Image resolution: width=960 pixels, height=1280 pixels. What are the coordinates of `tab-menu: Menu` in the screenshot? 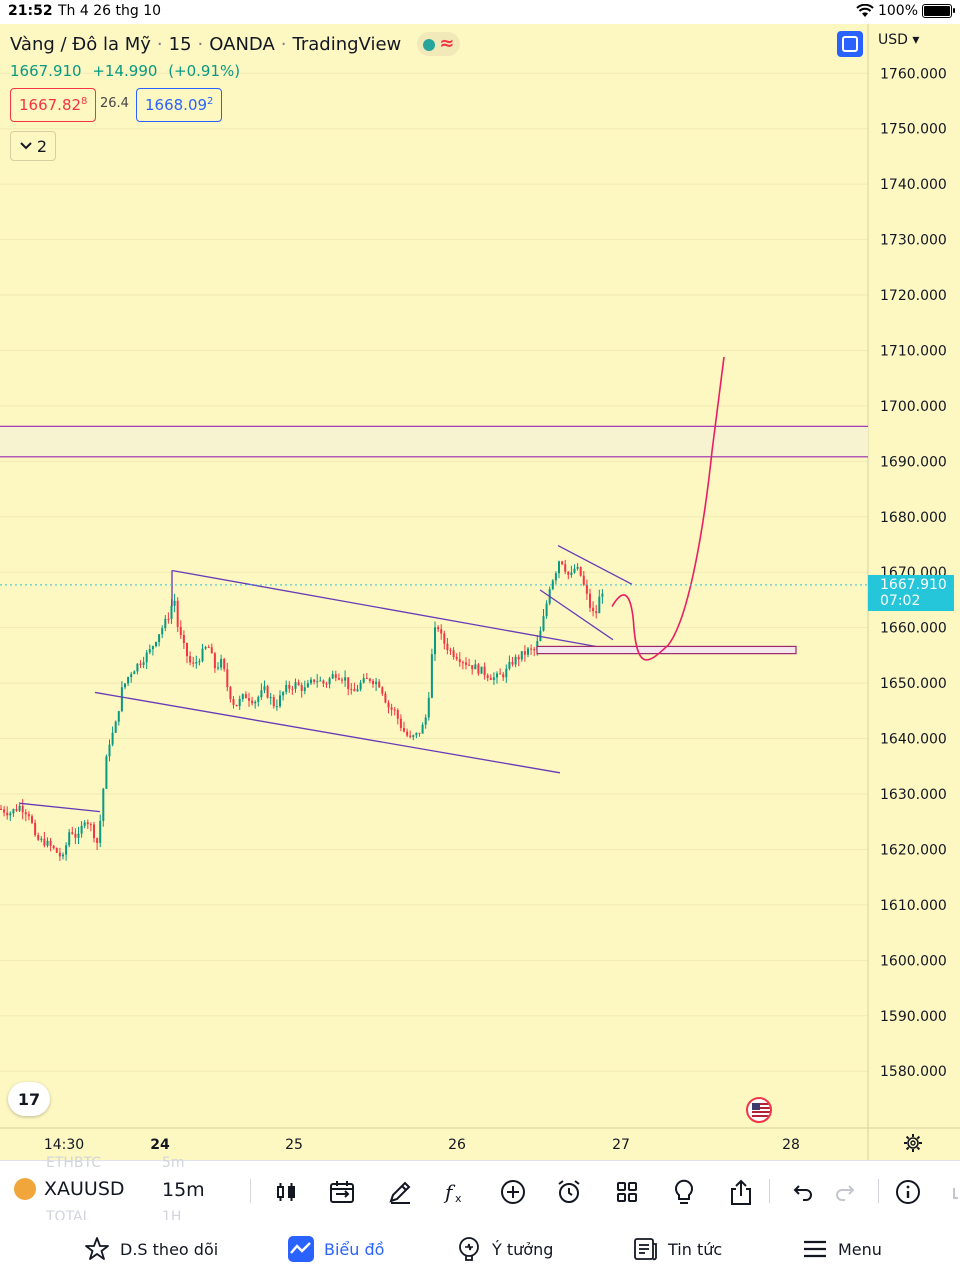 It's located at (842, 1249).